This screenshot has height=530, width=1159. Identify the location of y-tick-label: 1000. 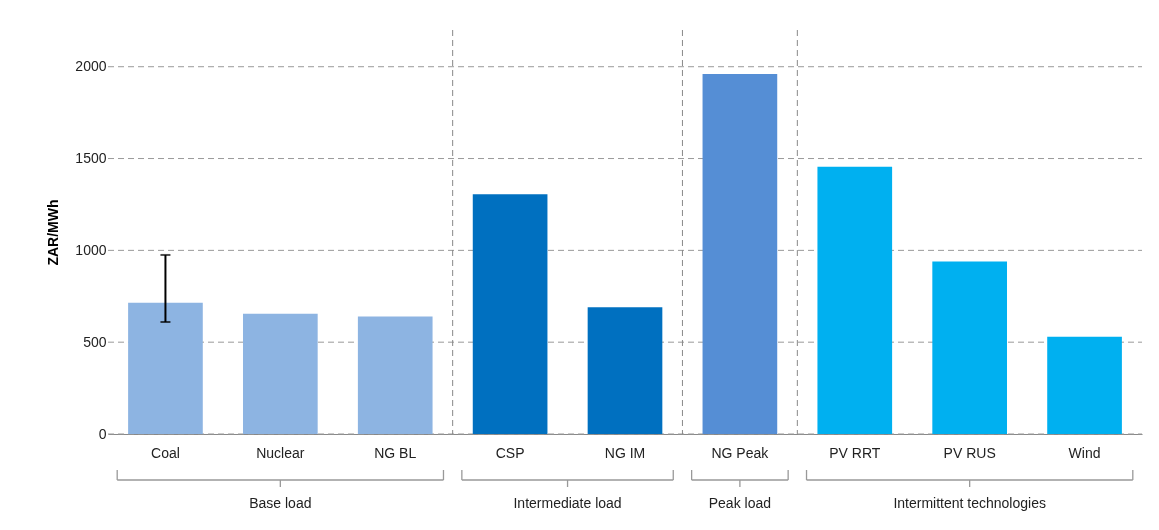
(91, 249).